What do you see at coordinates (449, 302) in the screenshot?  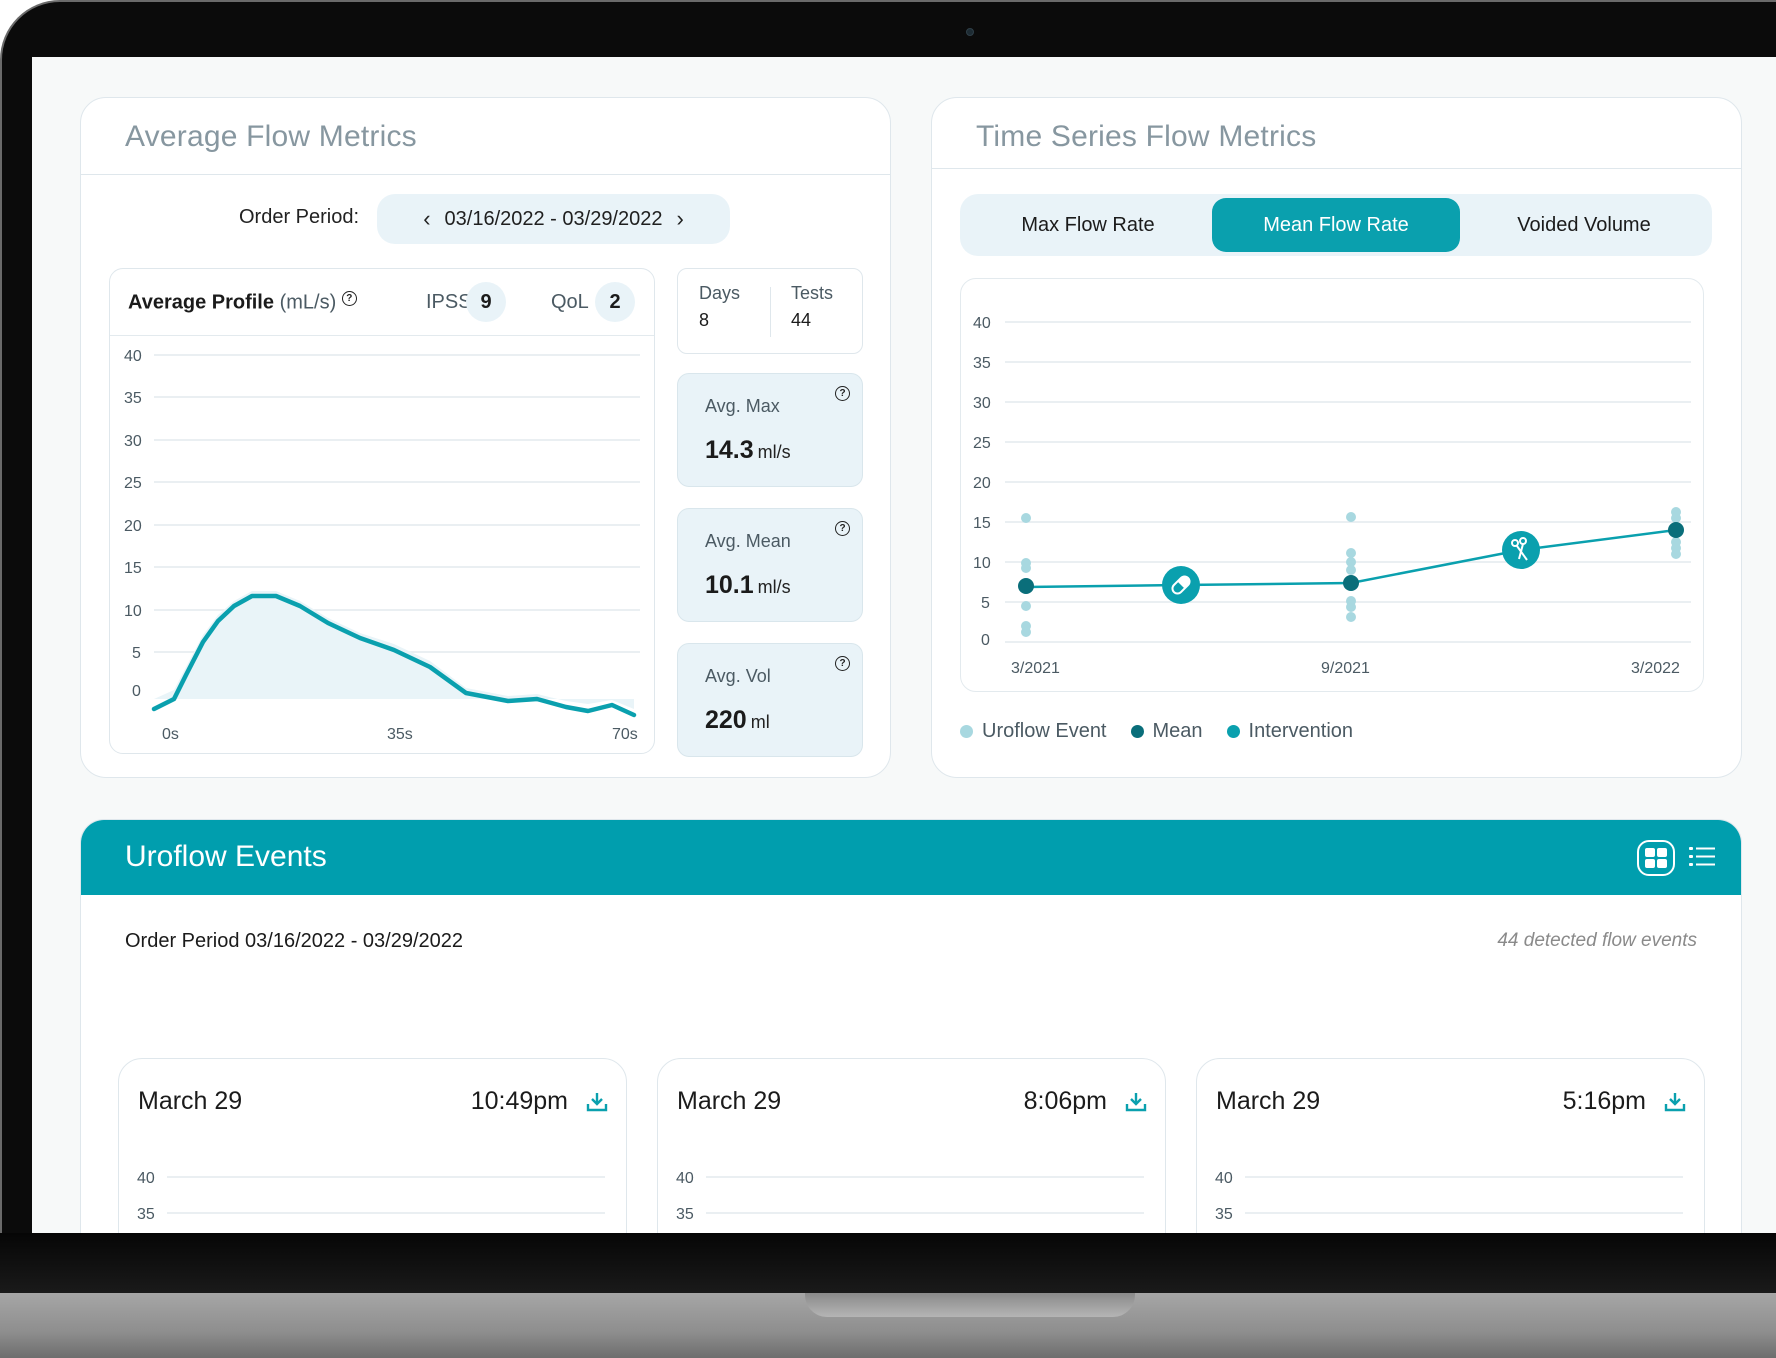 I see `ipss-label: IPSS` at bounding box center [449, 302].